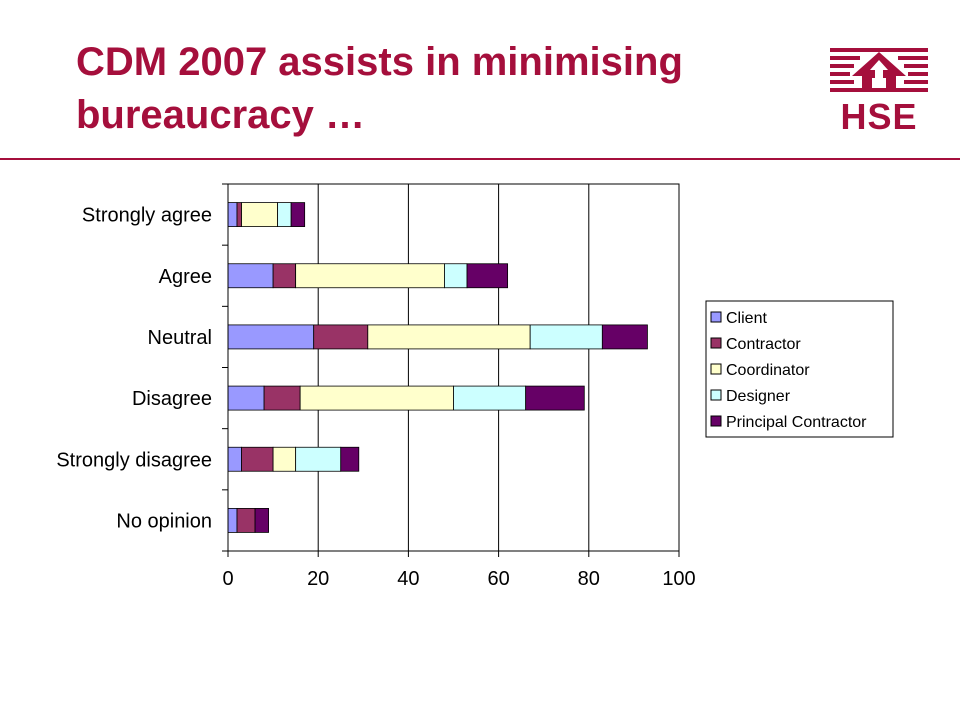 This screenshot has height=720, width=960. I want to click on hse-logo-text: HSE, so click(879, 116).